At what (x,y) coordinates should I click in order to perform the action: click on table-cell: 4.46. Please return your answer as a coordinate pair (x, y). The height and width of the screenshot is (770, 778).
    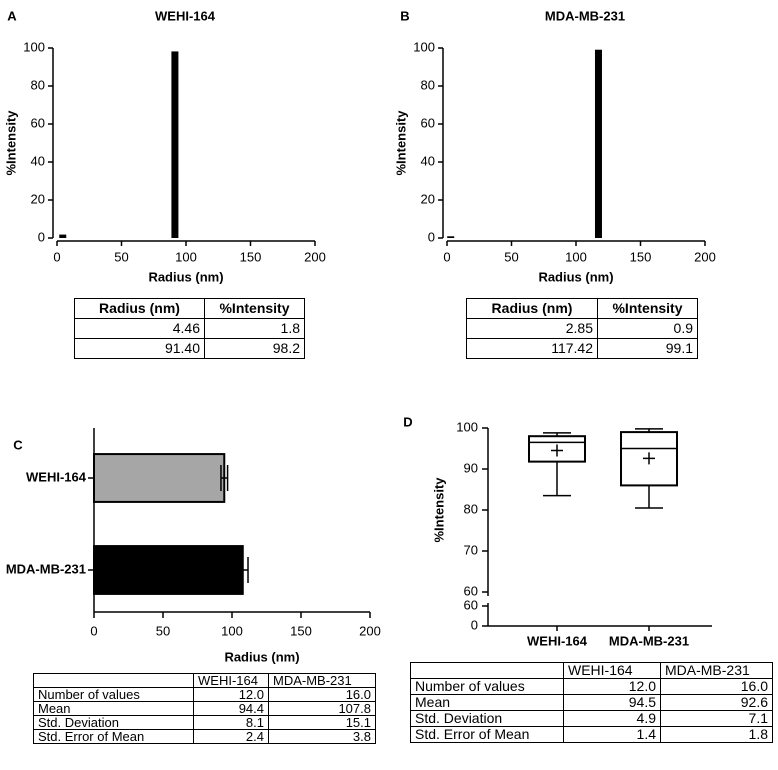
    Looking at the image, I should click on (139, 328).